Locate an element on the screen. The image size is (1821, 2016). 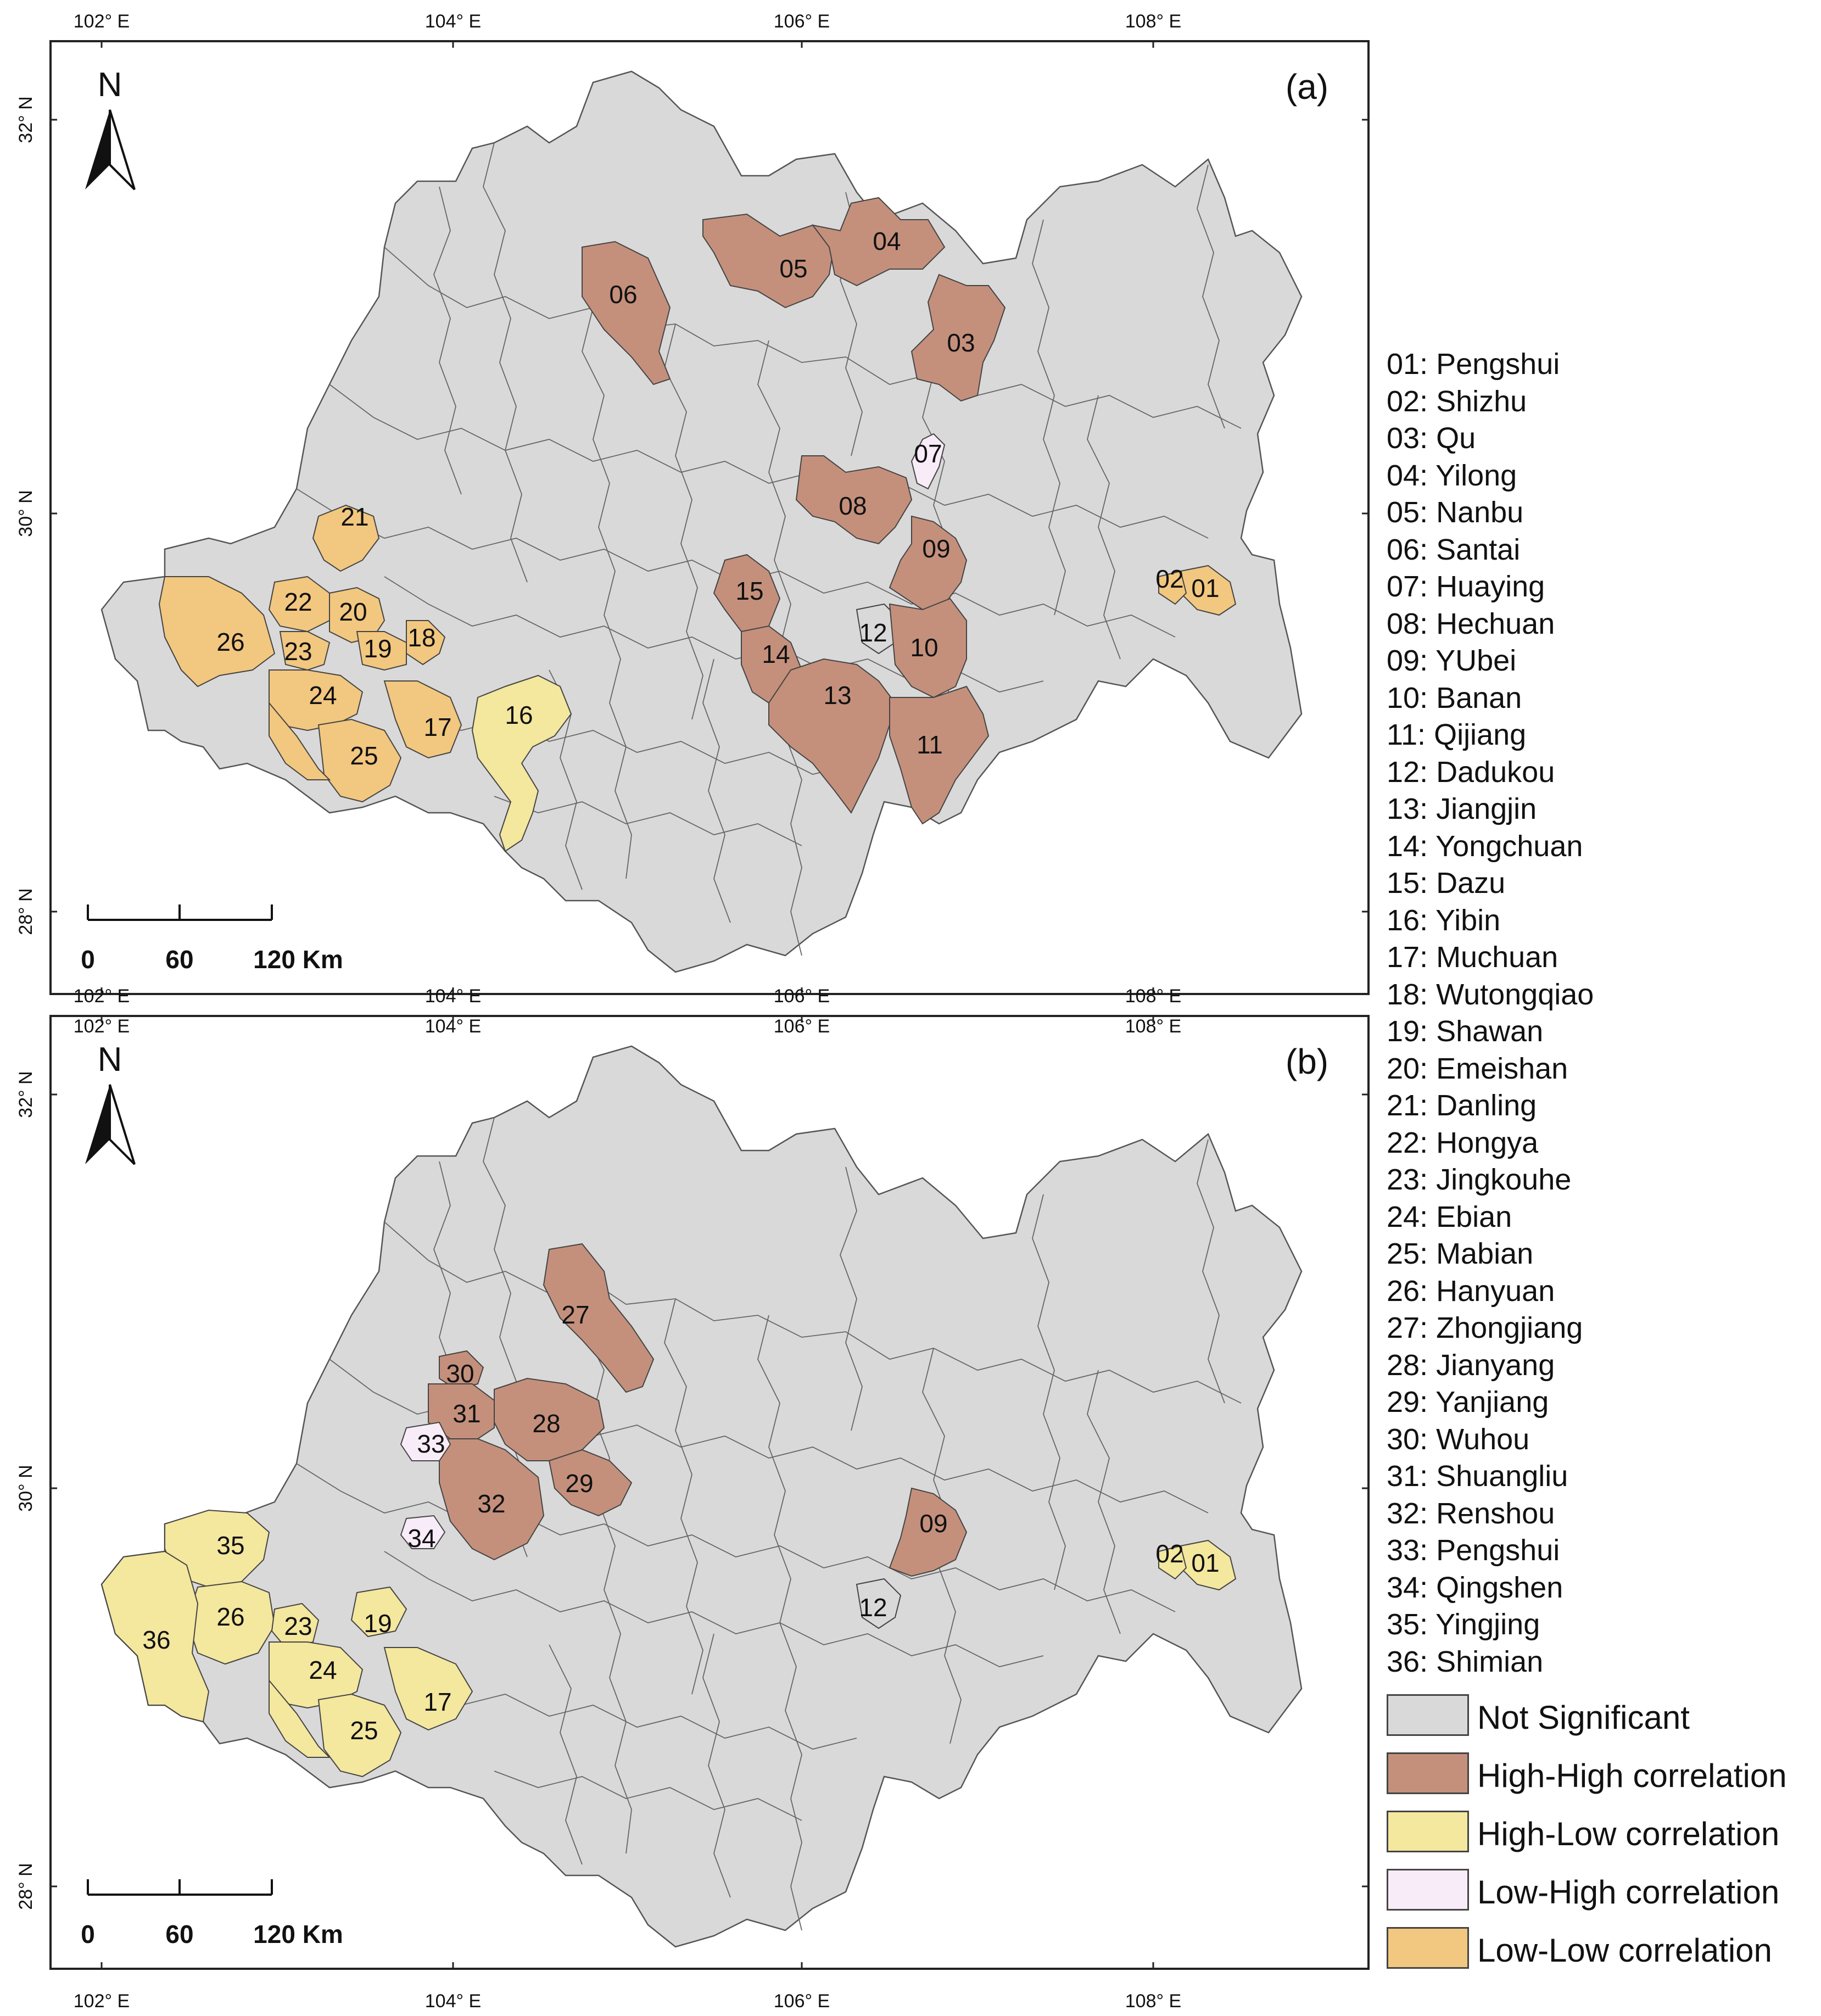
class-legend-item: High-Low correlation is located at coordinates (1601, 1840).